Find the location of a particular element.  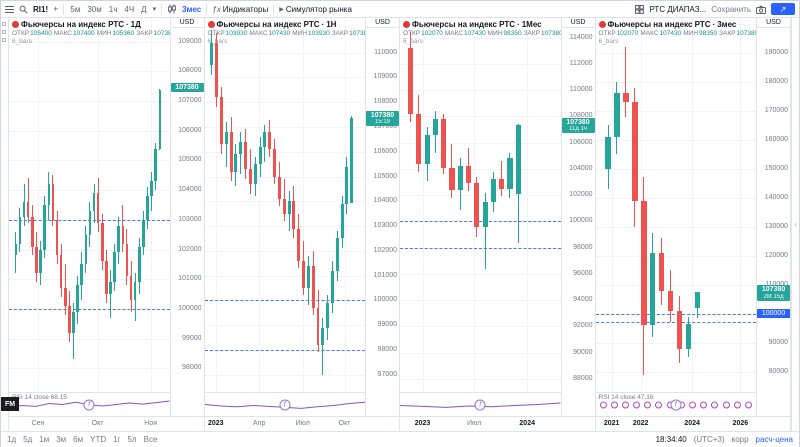

indicators-button: ƒx Индикаторы is located at coordinates (240, 9).